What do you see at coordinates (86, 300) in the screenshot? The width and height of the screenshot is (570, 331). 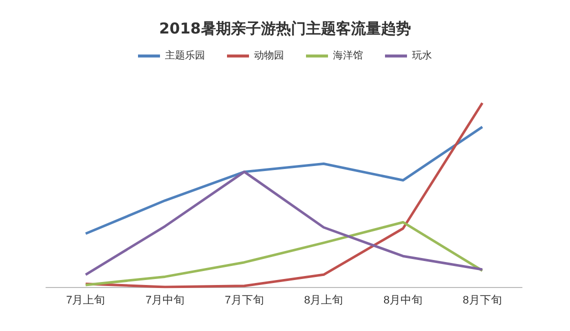 I see `x-tick-label: 7月上旬` at bounding box center [86, 300].